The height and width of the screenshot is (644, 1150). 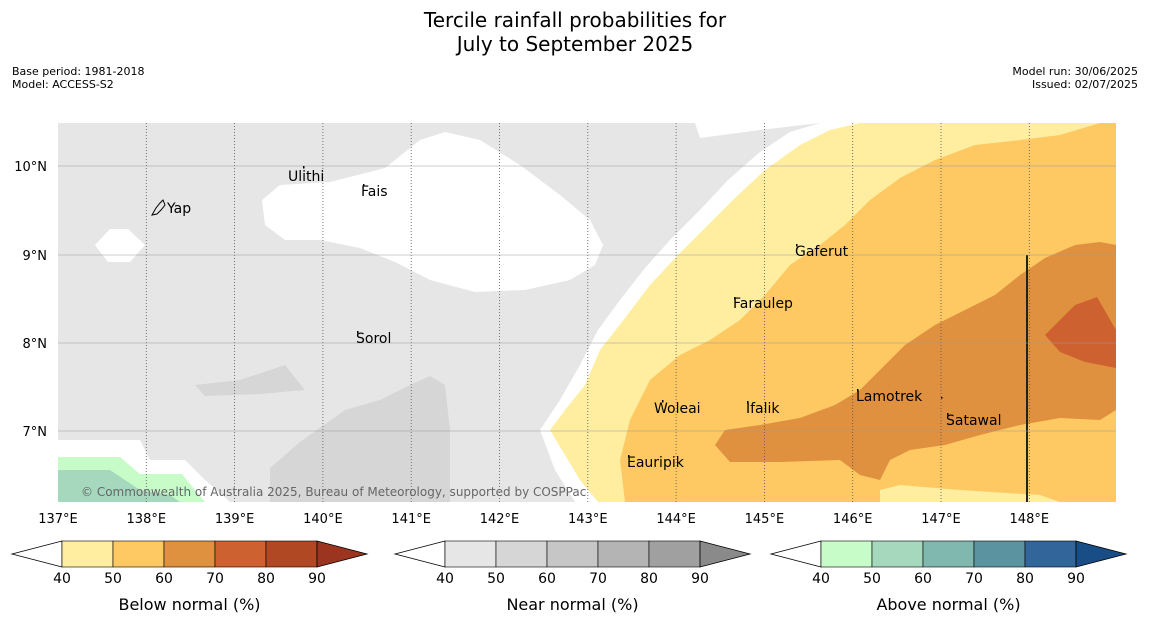 I want to click on near-normal-50-region-west, so click(x=250, y=380).